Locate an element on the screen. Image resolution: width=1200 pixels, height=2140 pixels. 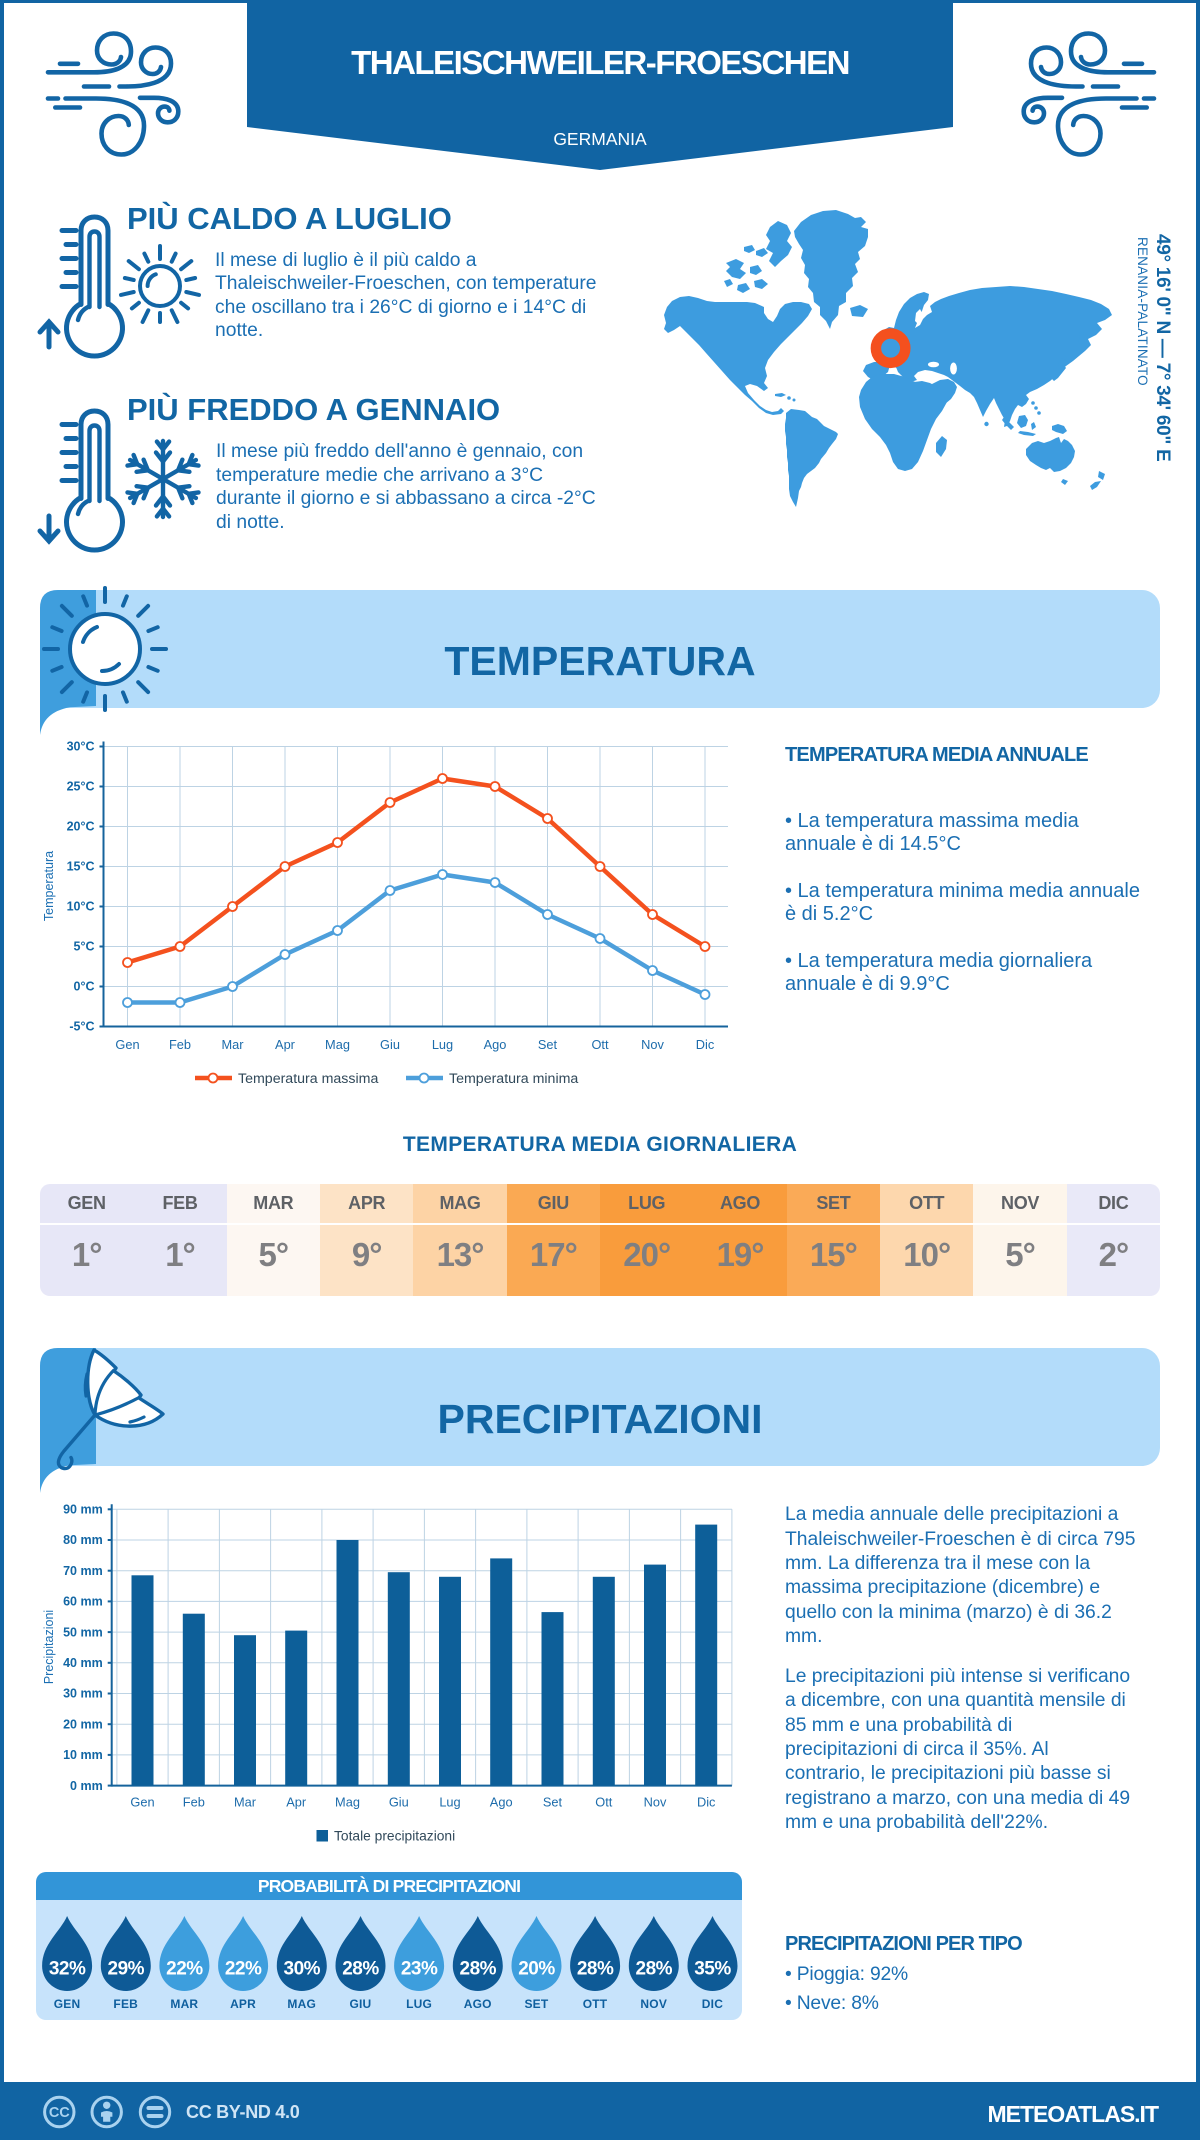
svg-text: 30 mm is located at coordinates (83, 1694).